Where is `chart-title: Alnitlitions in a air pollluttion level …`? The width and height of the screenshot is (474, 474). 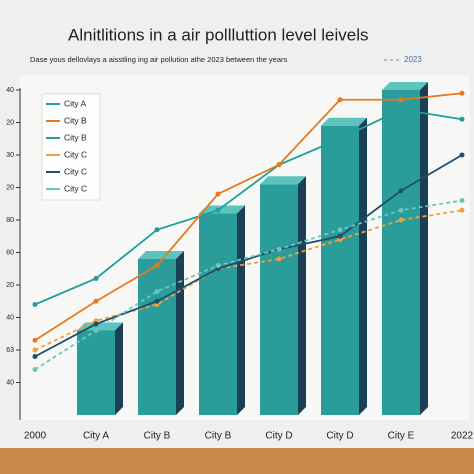 chart-title: Alnitlitions in a air pollluttion level … is located at coordinates (218, 34).